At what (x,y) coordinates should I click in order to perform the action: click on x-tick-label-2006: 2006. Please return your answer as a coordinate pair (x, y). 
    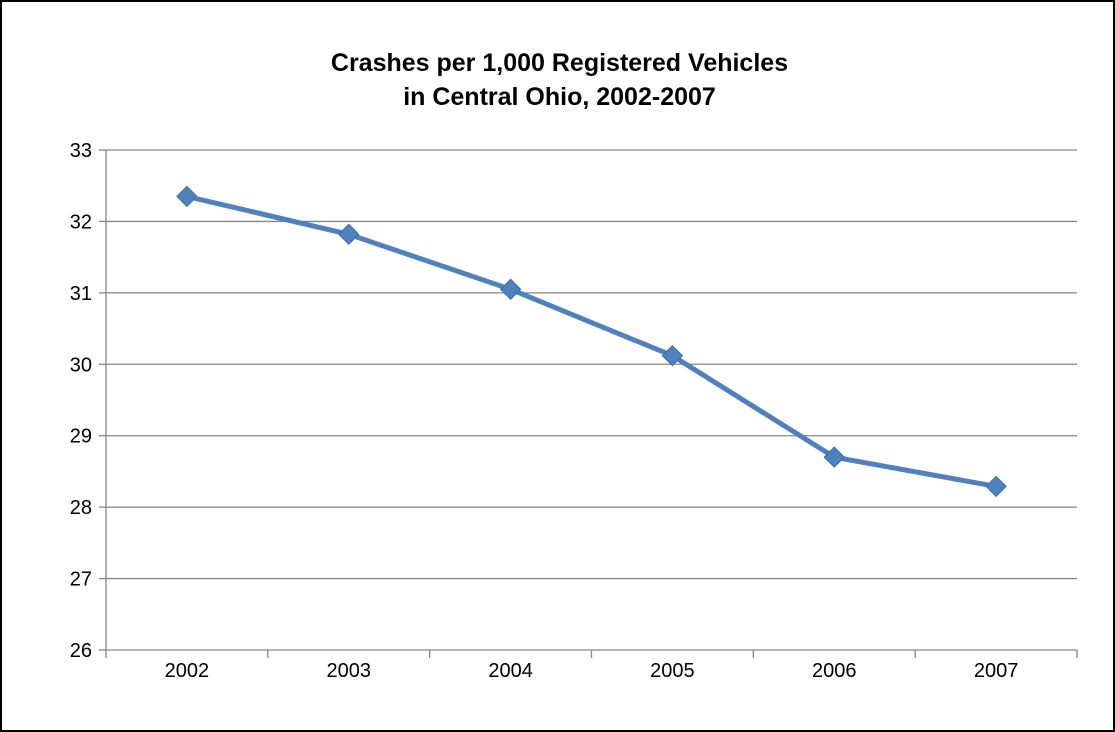
    Looking at the image, I should click on (834, 671).